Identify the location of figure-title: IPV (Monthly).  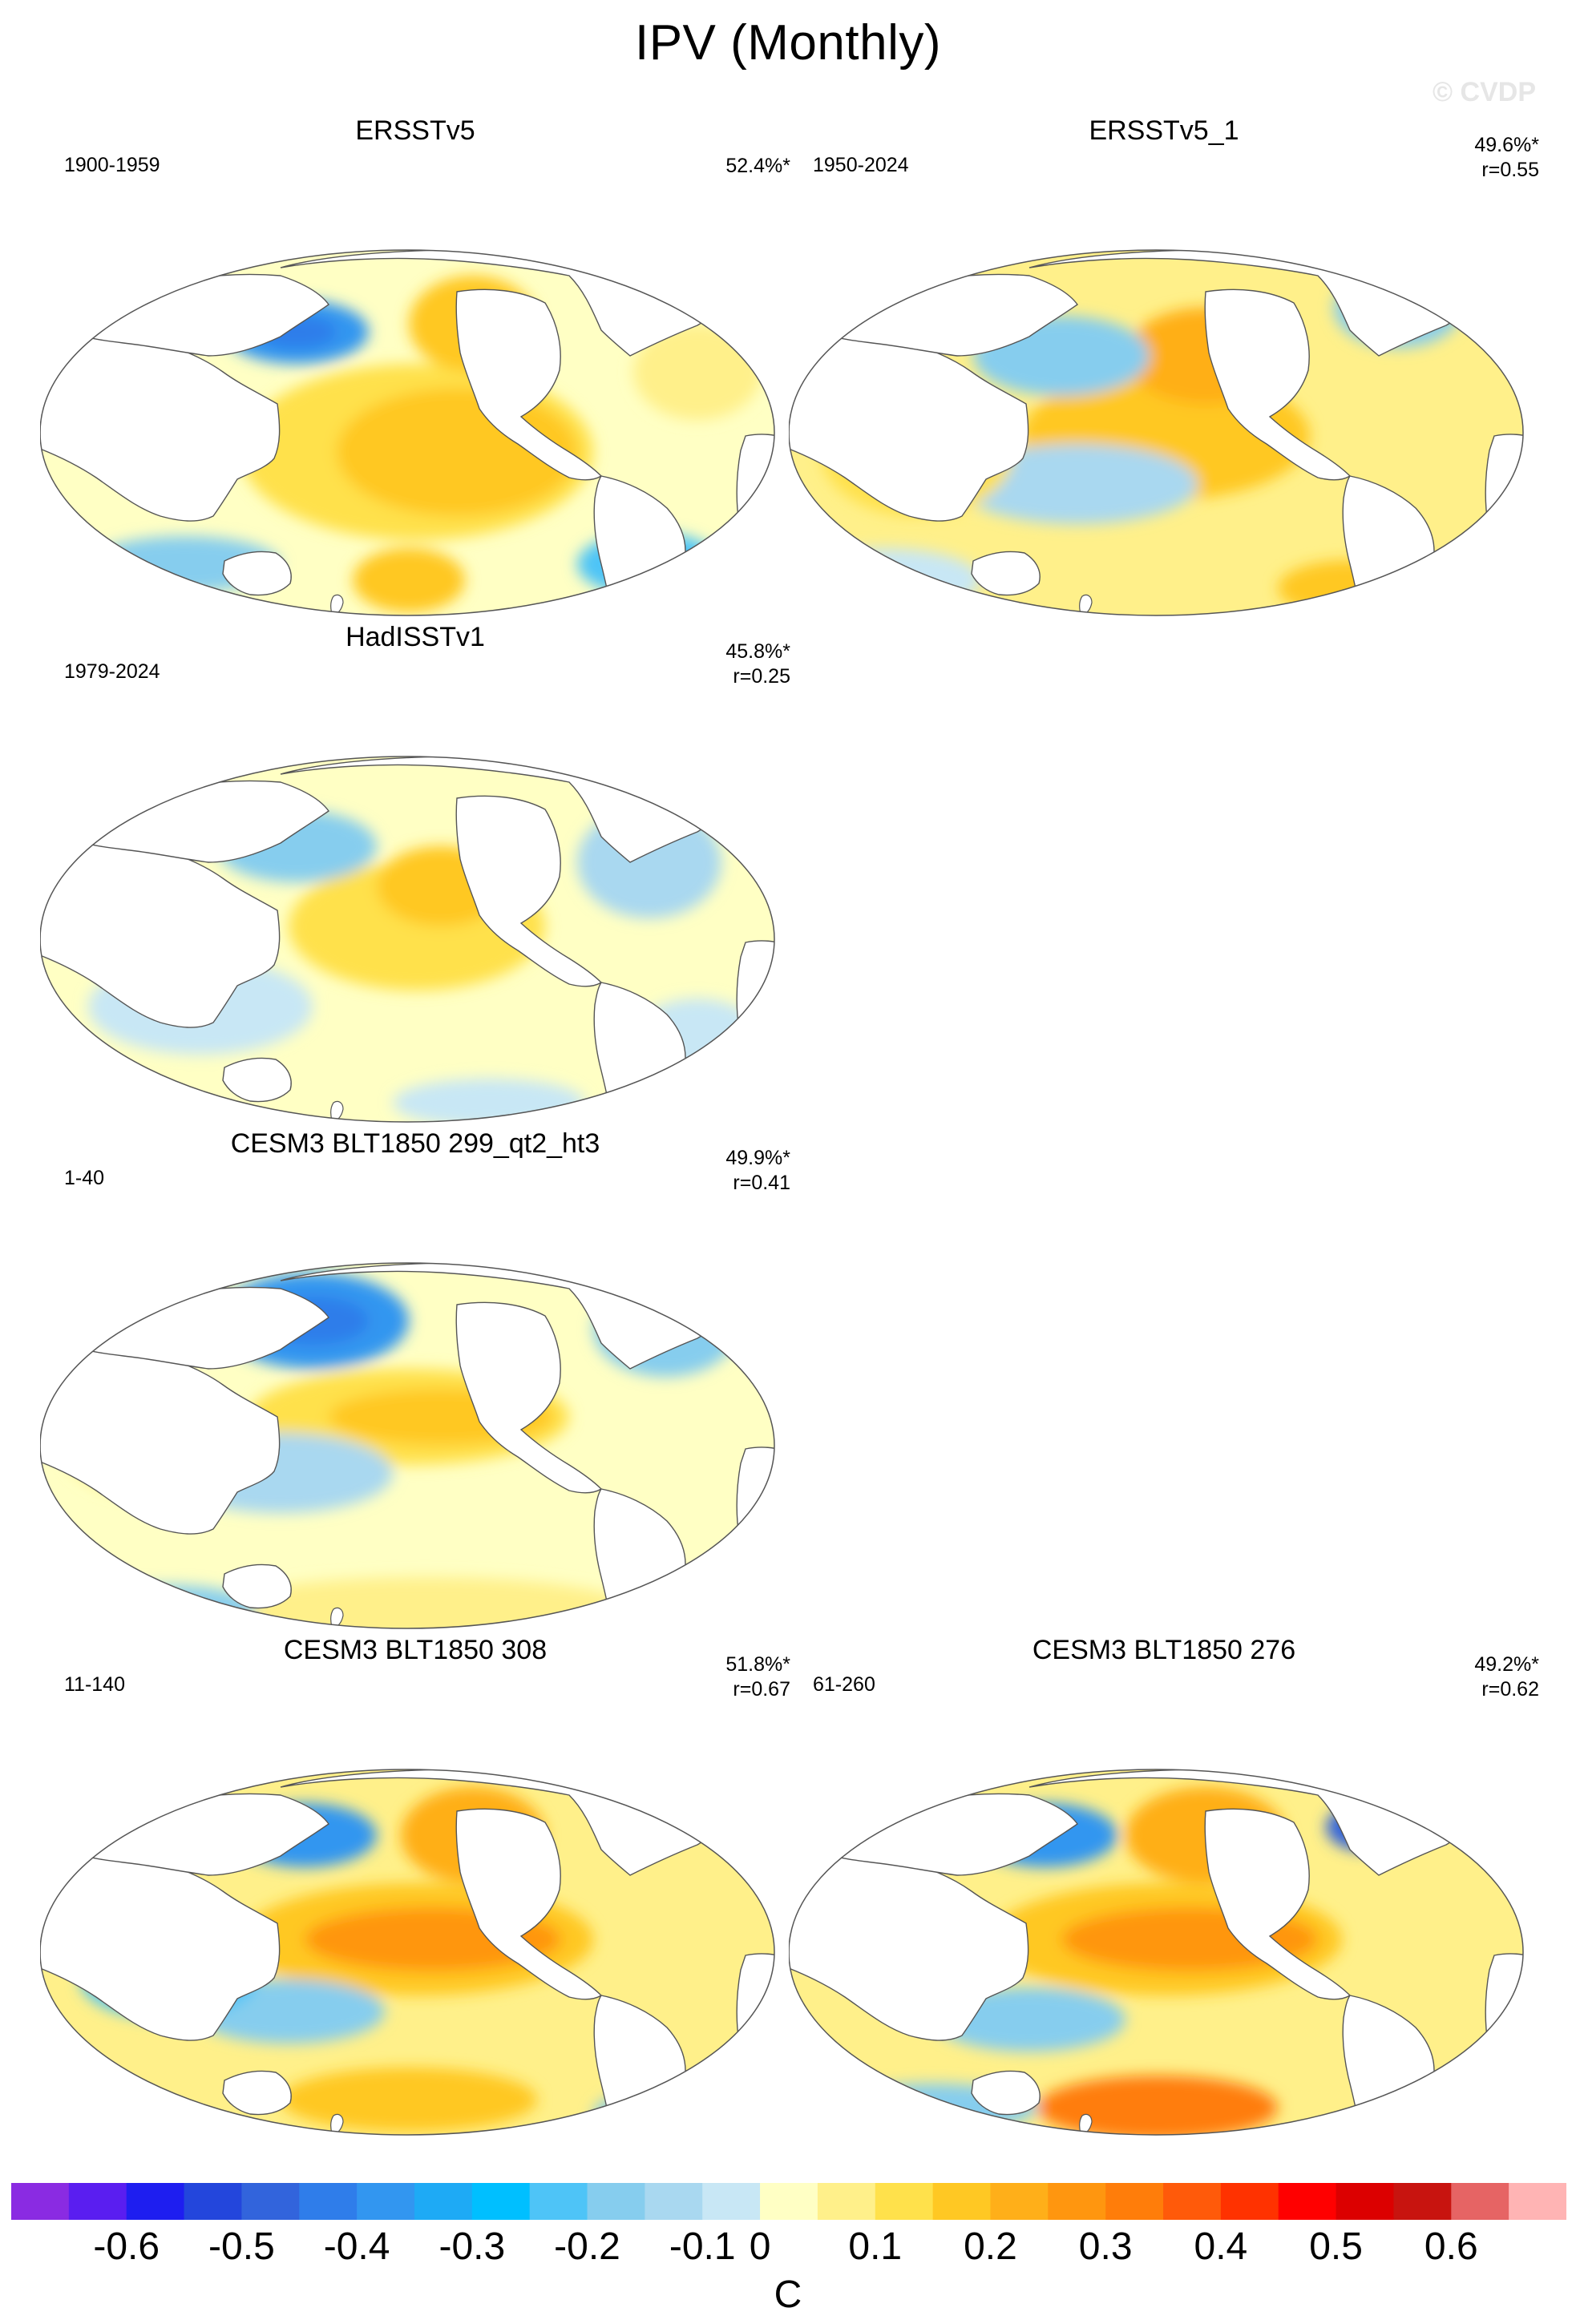
(788, 43).